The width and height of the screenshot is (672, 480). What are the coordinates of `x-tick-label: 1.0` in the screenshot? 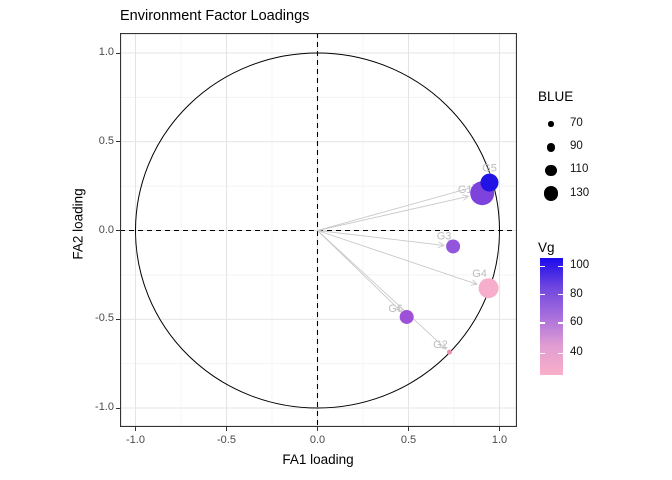 It's located at (499, 440).